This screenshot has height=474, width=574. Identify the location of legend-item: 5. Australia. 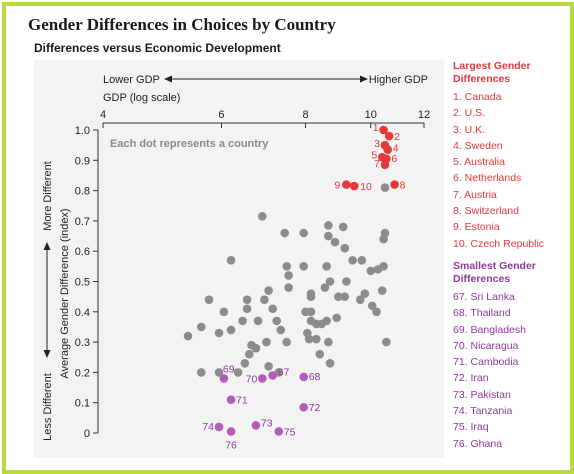
(479, 162).